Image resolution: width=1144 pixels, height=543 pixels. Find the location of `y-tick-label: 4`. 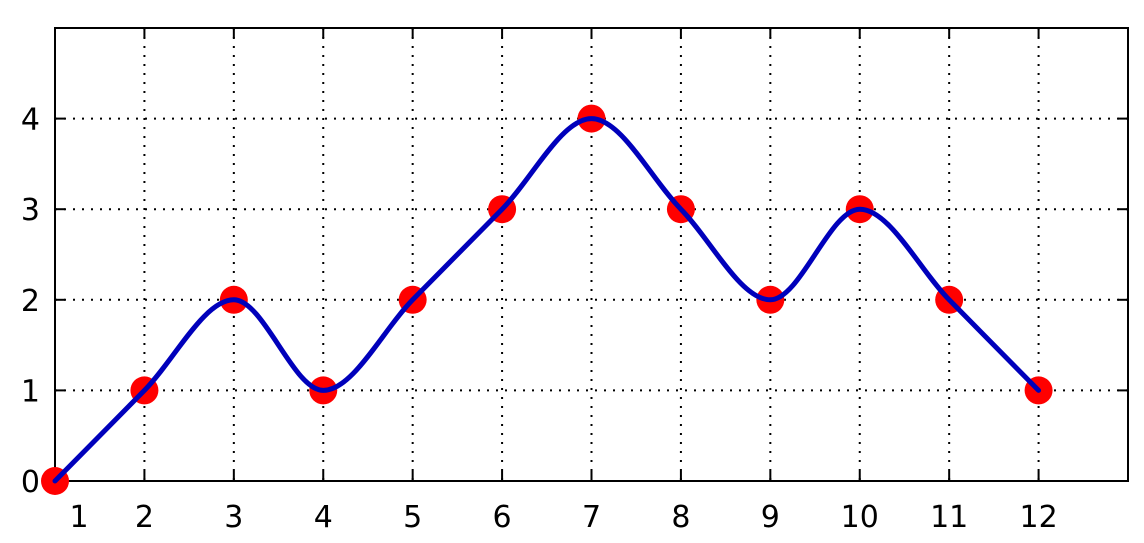

y-tick-label: 4 is located at coordinates (30, 120).